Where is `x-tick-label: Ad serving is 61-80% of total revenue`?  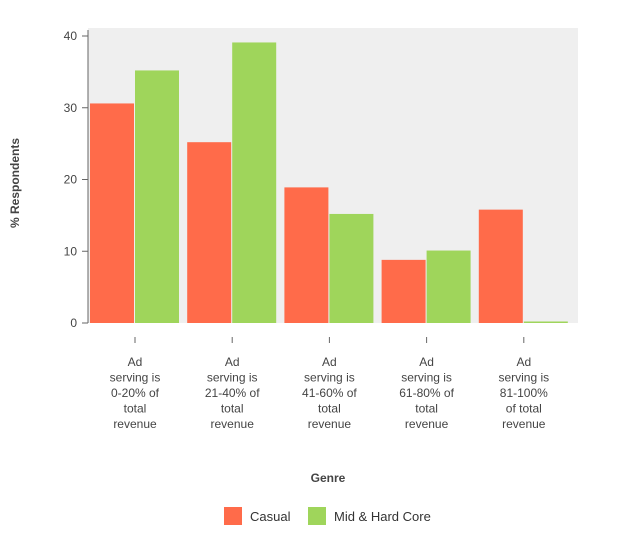 x-tick-label: Ad serving is 61-80% of total revenue is located at coordinates (426, 393).